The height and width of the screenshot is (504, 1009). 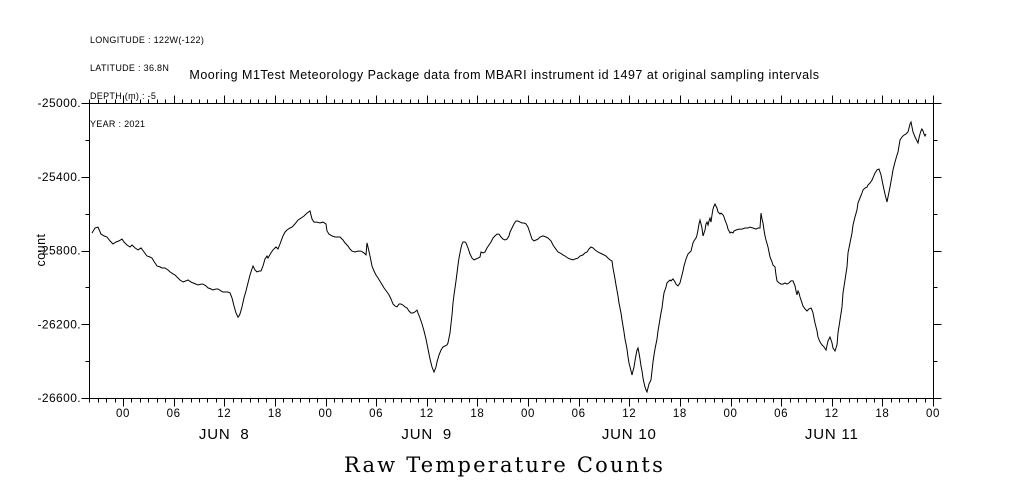 I want to click on metadata-year: YEAR : 2021, so click(x=118, y=124).